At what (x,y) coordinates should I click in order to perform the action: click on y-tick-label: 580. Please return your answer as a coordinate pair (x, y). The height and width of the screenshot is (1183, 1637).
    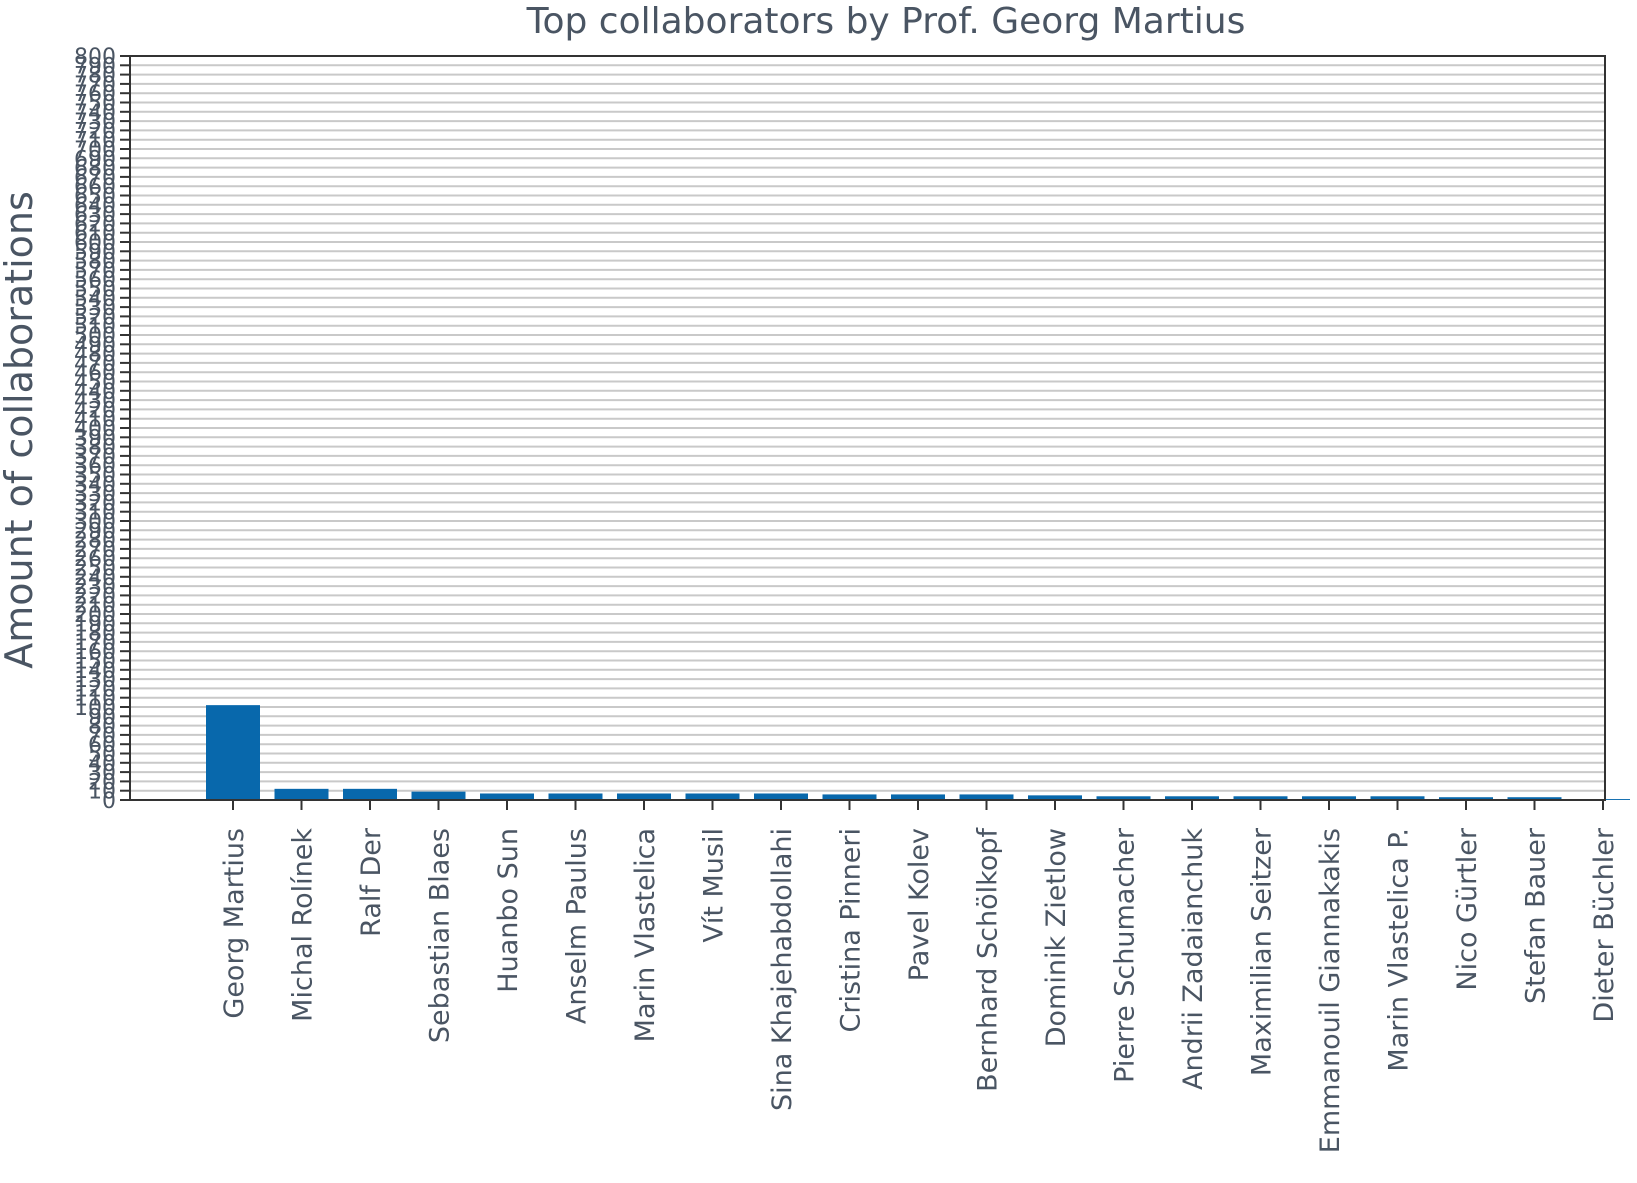
    Looking at the image, I should click on (95, 262).